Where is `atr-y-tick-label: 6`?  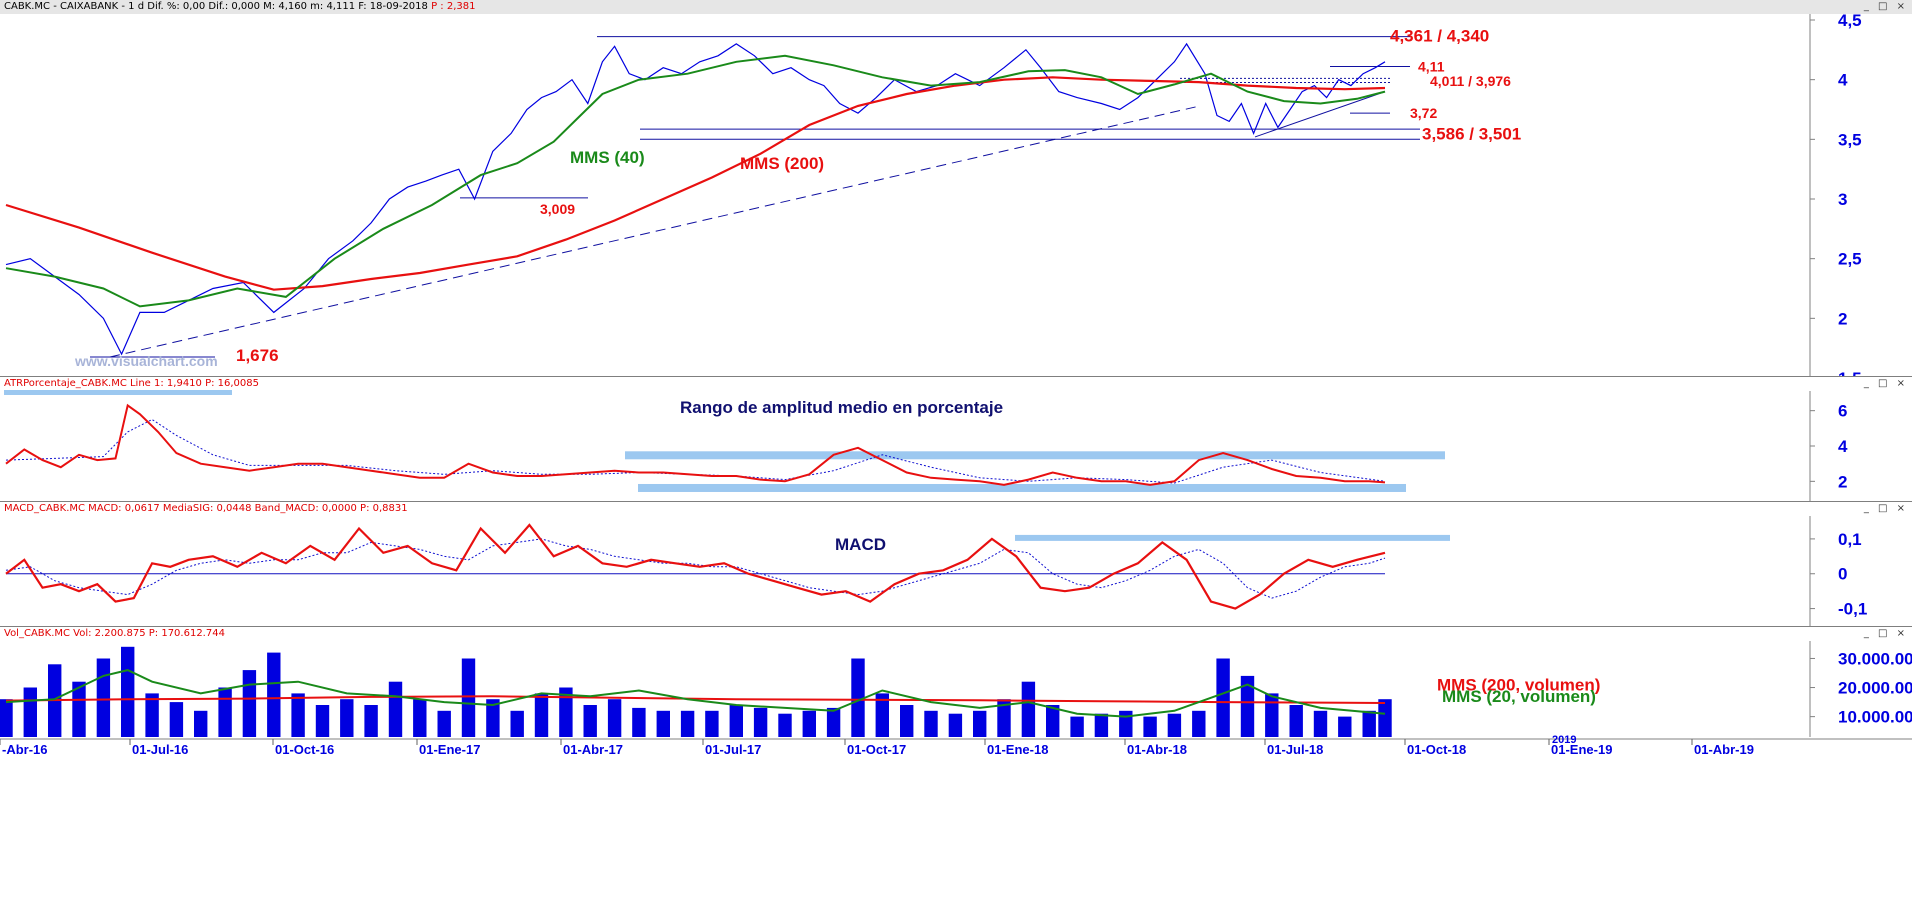 atr-y-tick-label: 6 is located at coordinates (1842, 411).